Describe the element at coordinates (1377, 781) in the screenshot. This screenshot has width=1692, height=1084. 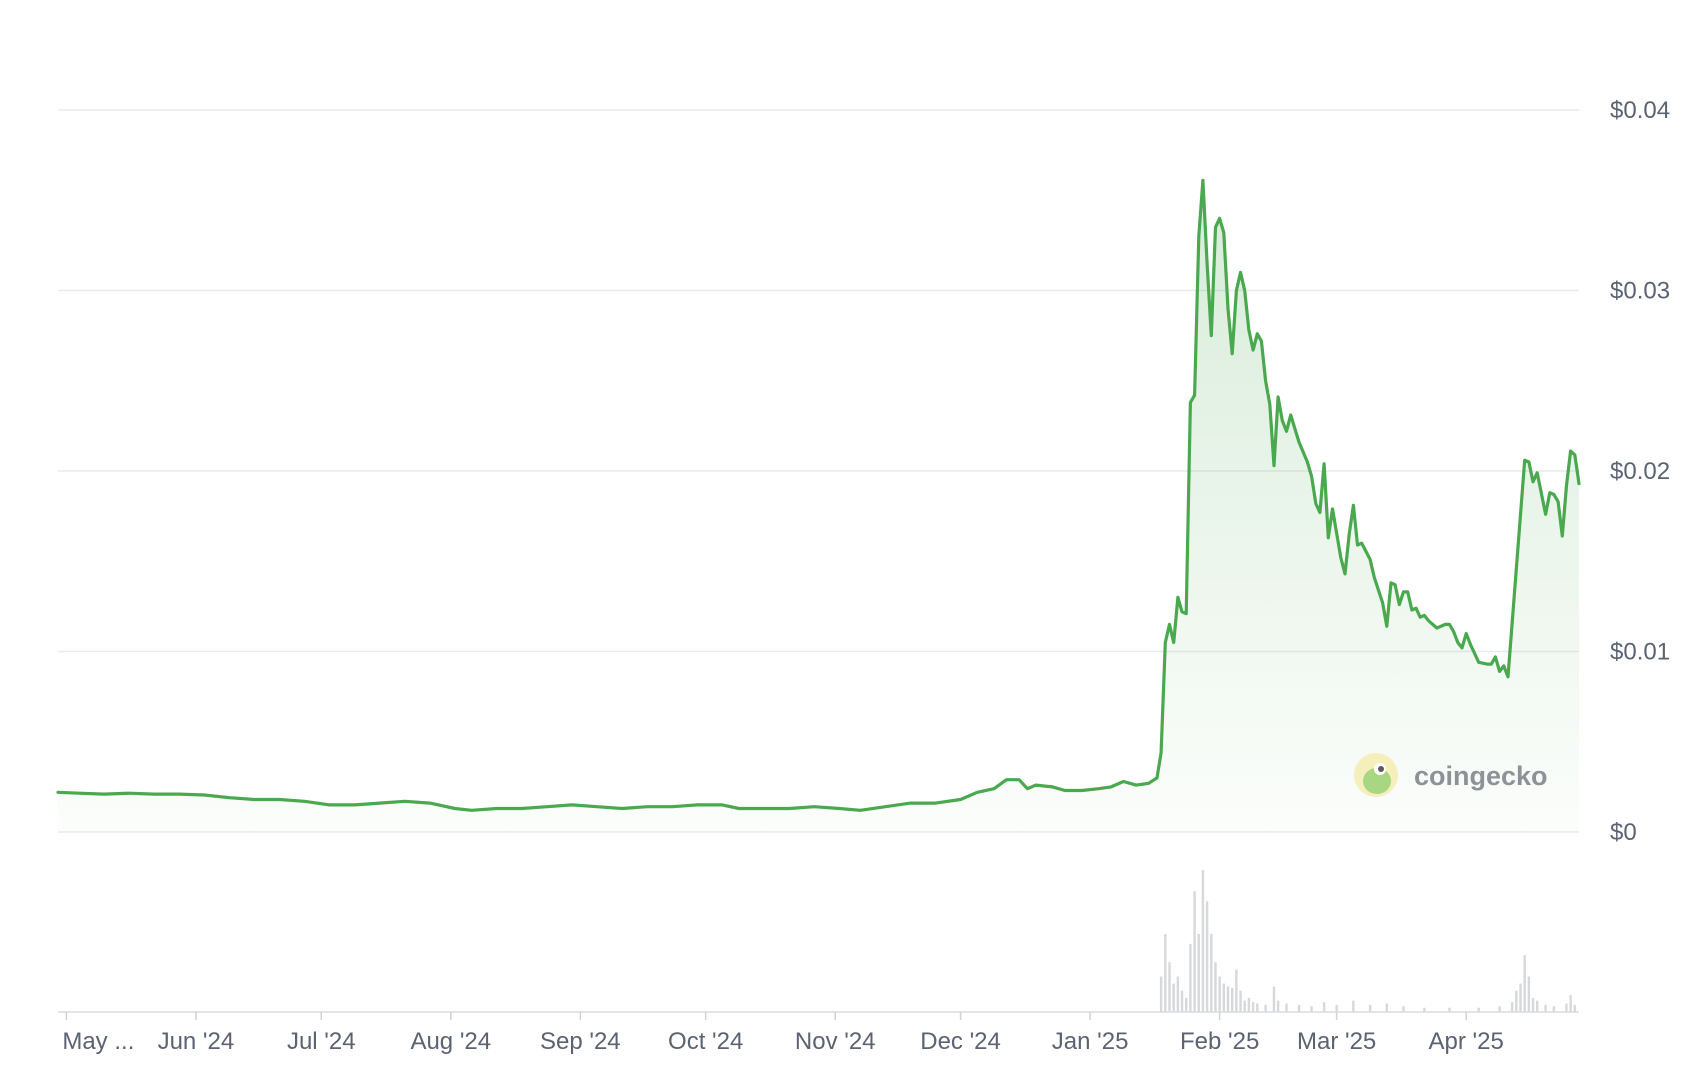
I see `gecko-body-icon` at that location.